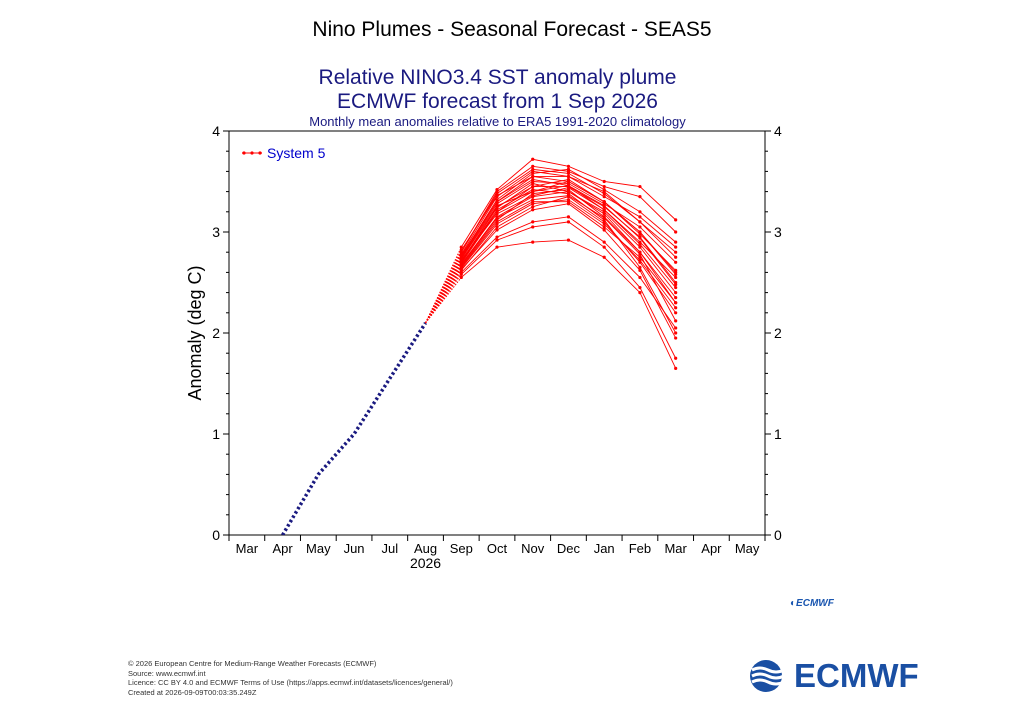  Describe the element at coordinates (216, 535) in the screenshot. I see `y-tick-label-left: 0` at that location.